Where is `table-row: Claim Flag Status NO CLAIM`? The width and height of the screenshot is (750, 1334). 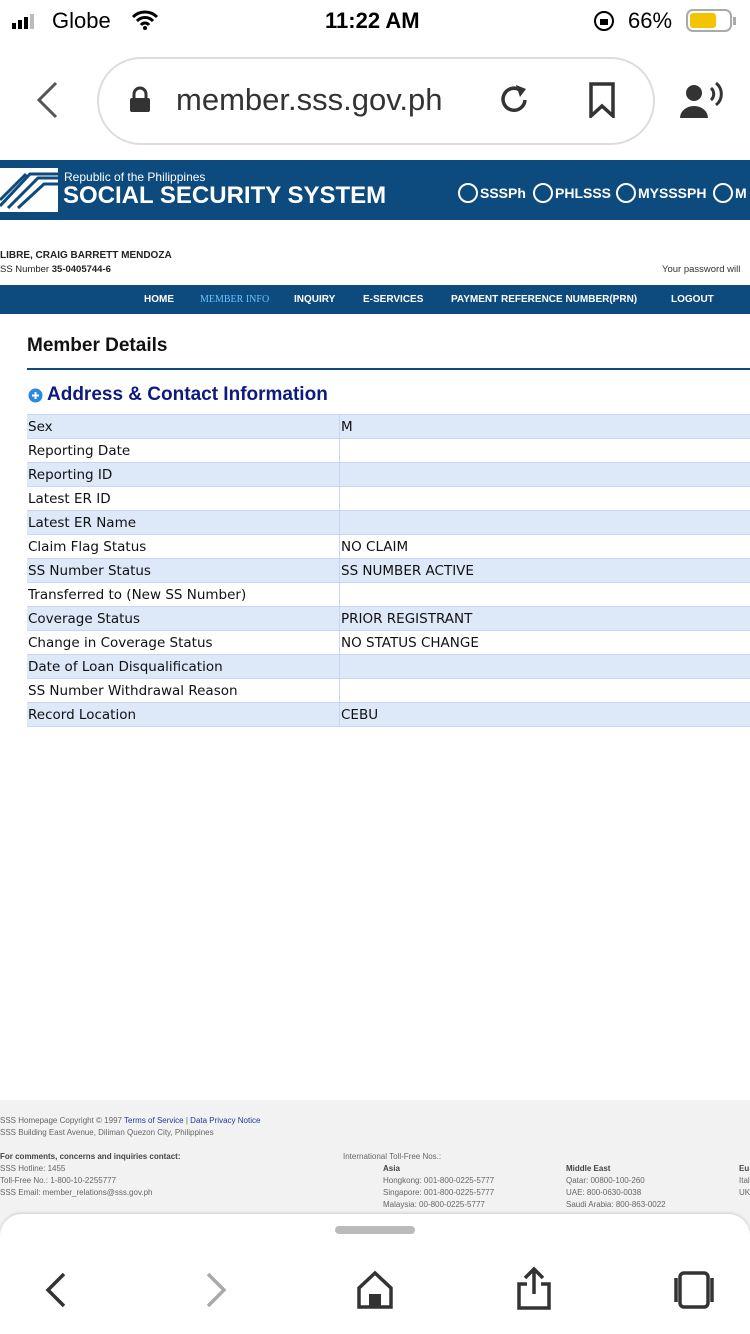 table-row: Claim Flag Status NO CLAIM is located at coordinates (388, 547).